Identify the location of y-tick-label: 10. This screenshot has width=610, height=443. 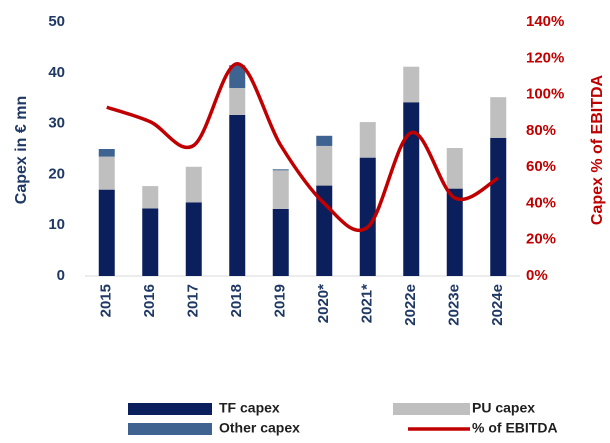
(56, 224).